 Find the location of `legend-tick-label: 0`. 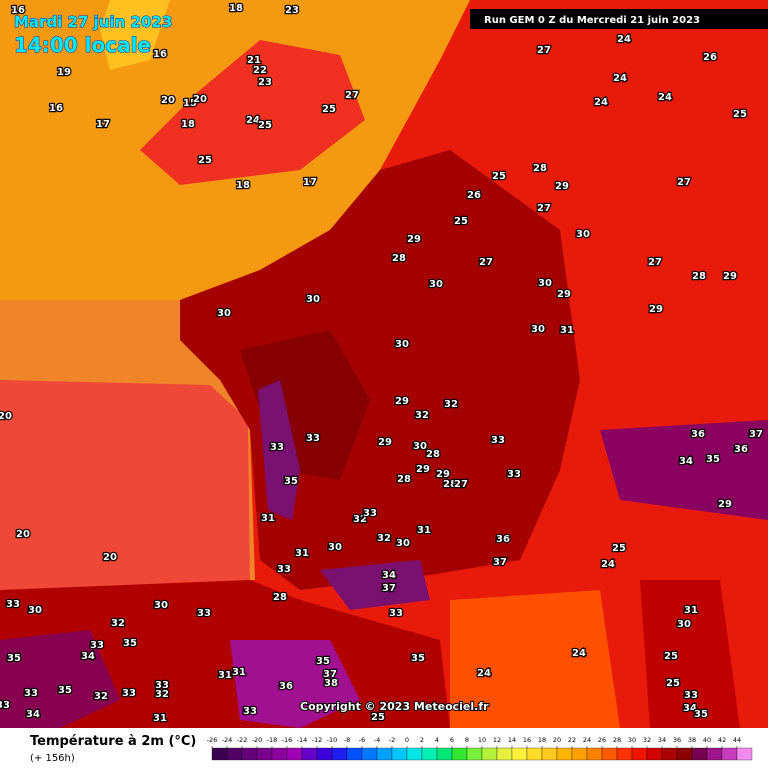

legend-tick-label: 0 is located at coordinates (407, 740).